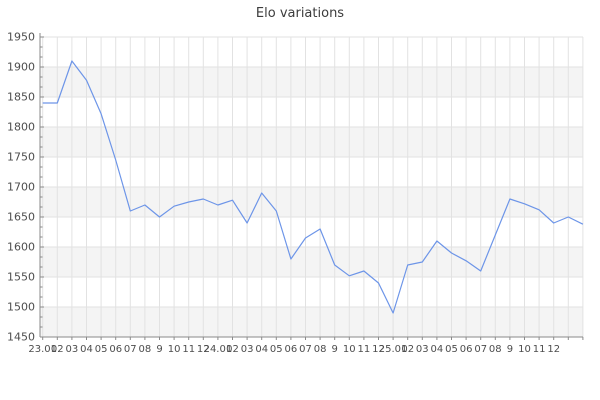  I want to click on y-tick-label: 1750, so click(21, 157).